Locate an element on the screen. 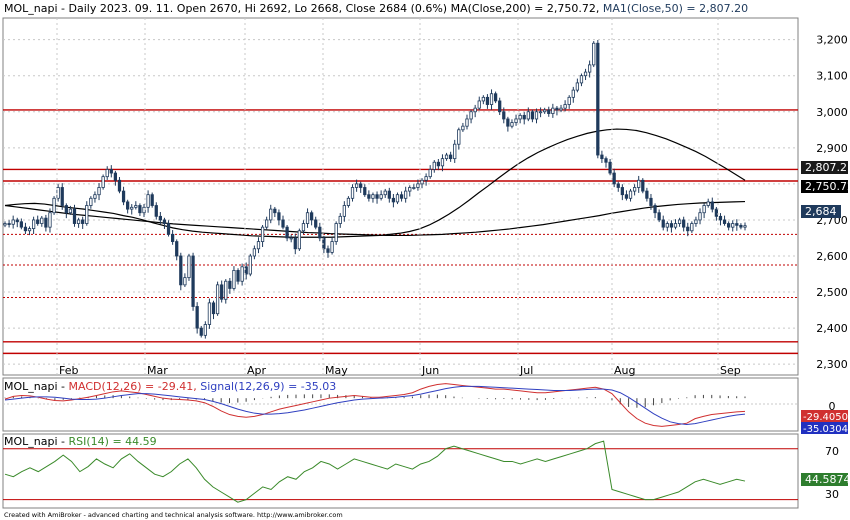  signal-value-badge: -35.0304 is located at coordinates (824, 428).